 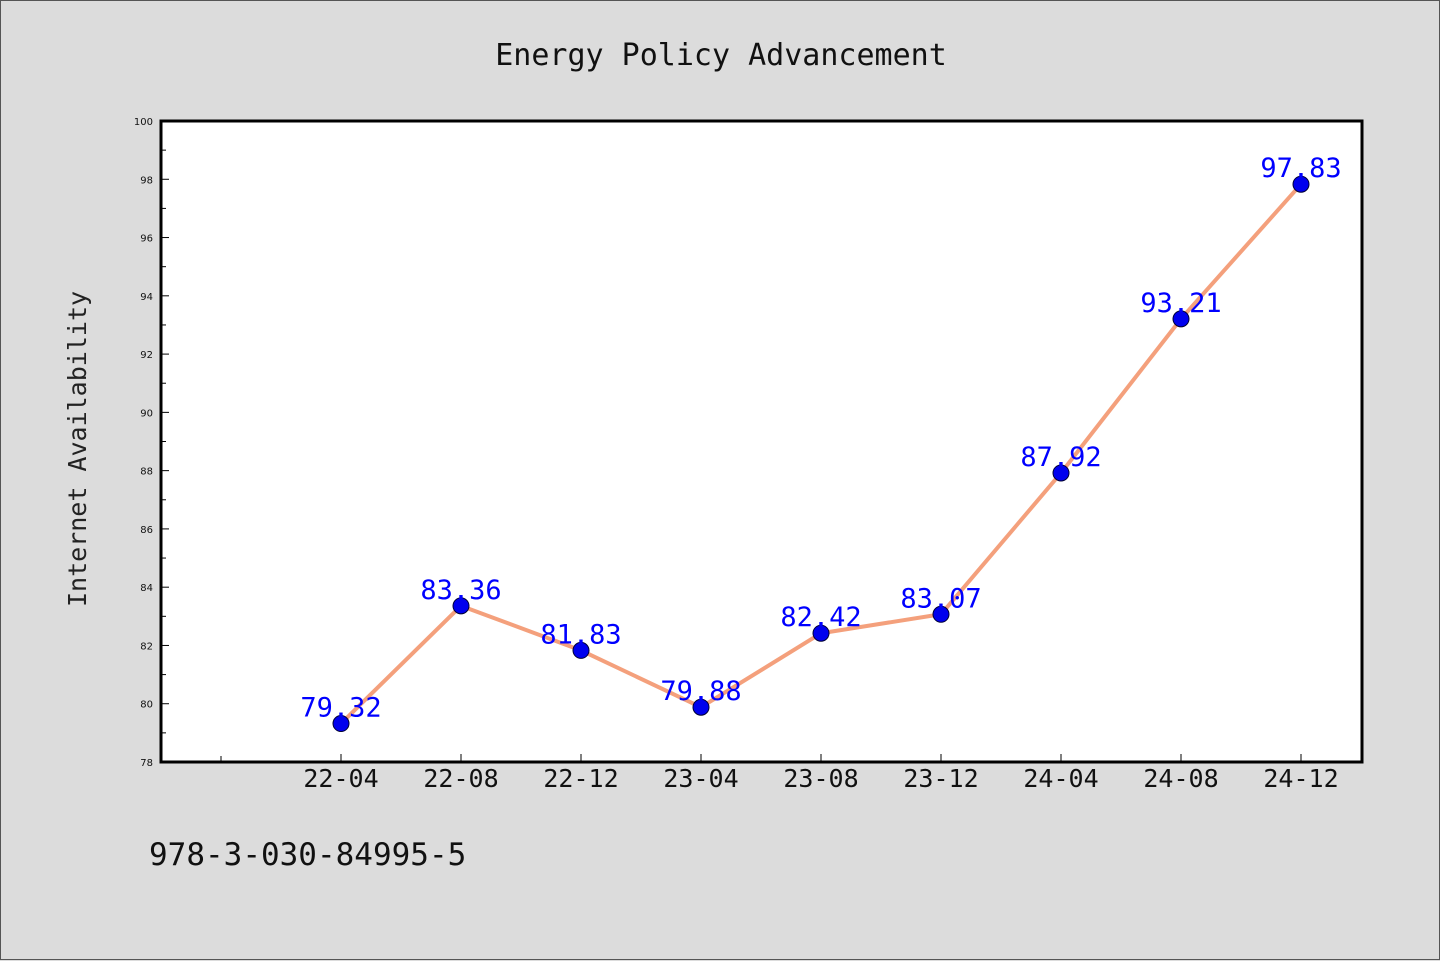 What do you see at coordinates (146, 413) in the screenshot?
I see `y-tick-label: 90` at bounding box center [146, 413].